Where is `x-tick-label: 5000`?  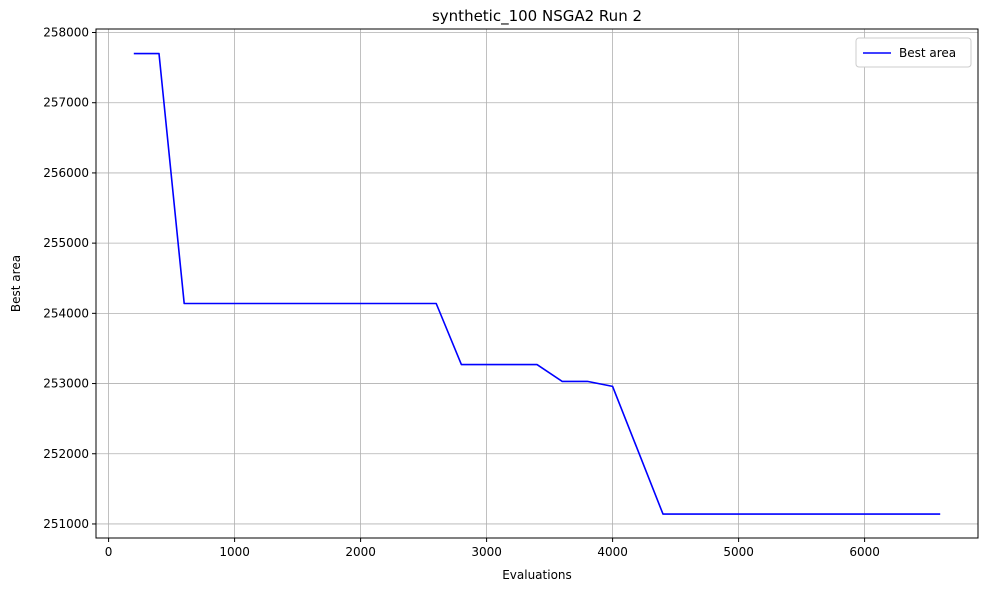
x-tick-label: 5000 is located at coordinates (738, 552).